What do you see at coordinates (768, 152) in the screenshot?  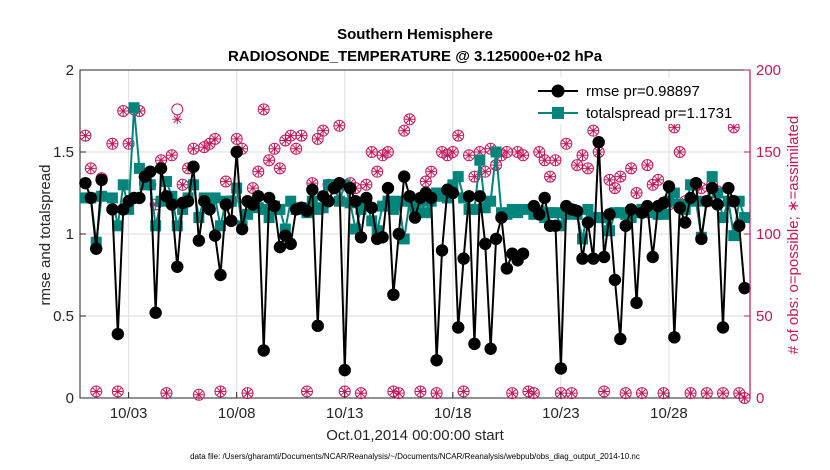 I see `y-right-tick-label: 150` at bounding box center [768, 152].